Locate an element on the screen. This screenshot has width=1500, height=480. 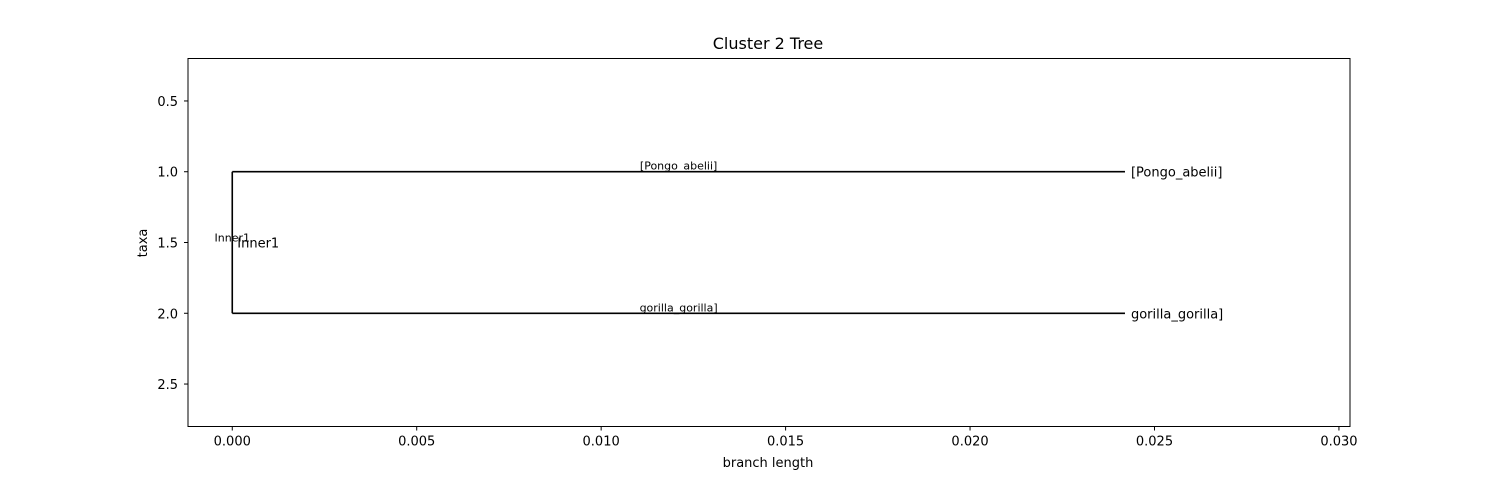
branch-label: gorilla_gorilla] is located at coordinates (679, 307).